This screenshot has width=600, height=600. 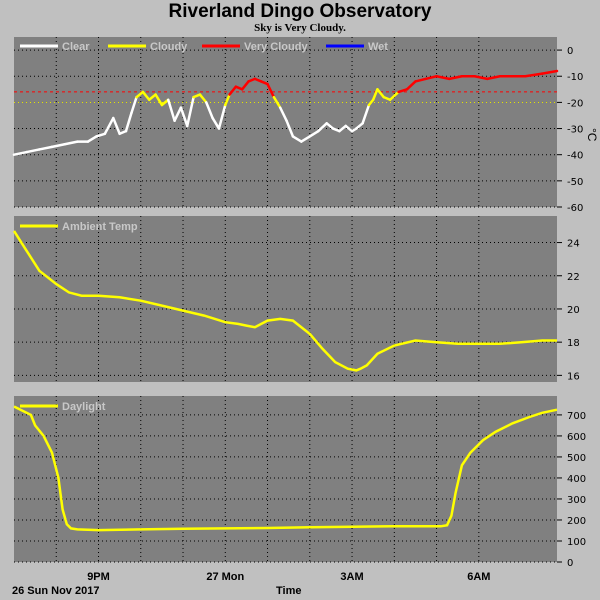 I want to click on y-tick-label: 700, so click(x=576, y=416).